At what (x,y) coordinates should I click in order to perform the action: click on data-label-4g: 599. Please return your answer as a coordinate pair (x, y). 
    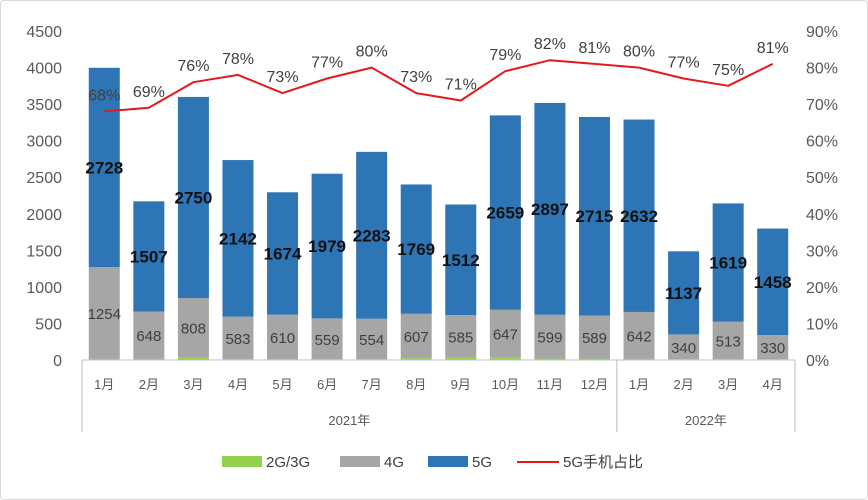
    Looking at the image, I should click on (549, 338).